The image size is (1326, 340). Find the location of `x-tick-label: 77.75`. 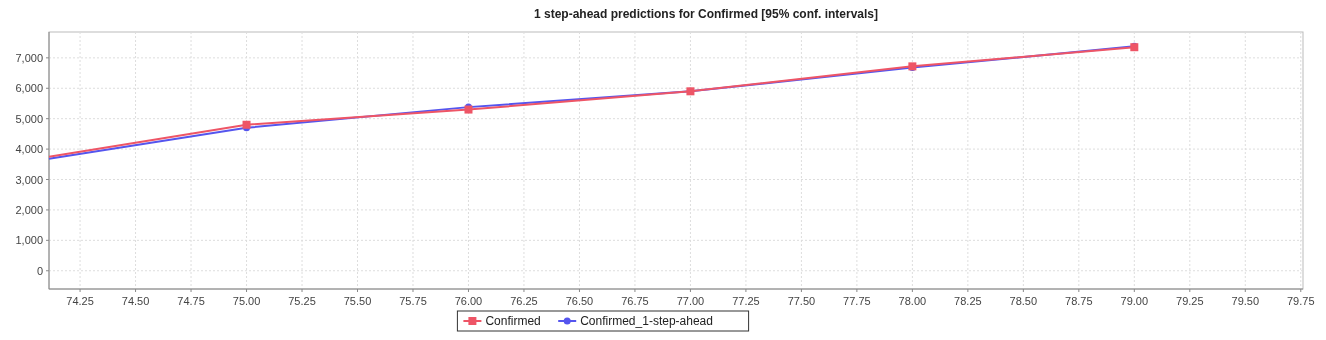

x-tick-label: 77.75 is located at coordinates (857, 301).